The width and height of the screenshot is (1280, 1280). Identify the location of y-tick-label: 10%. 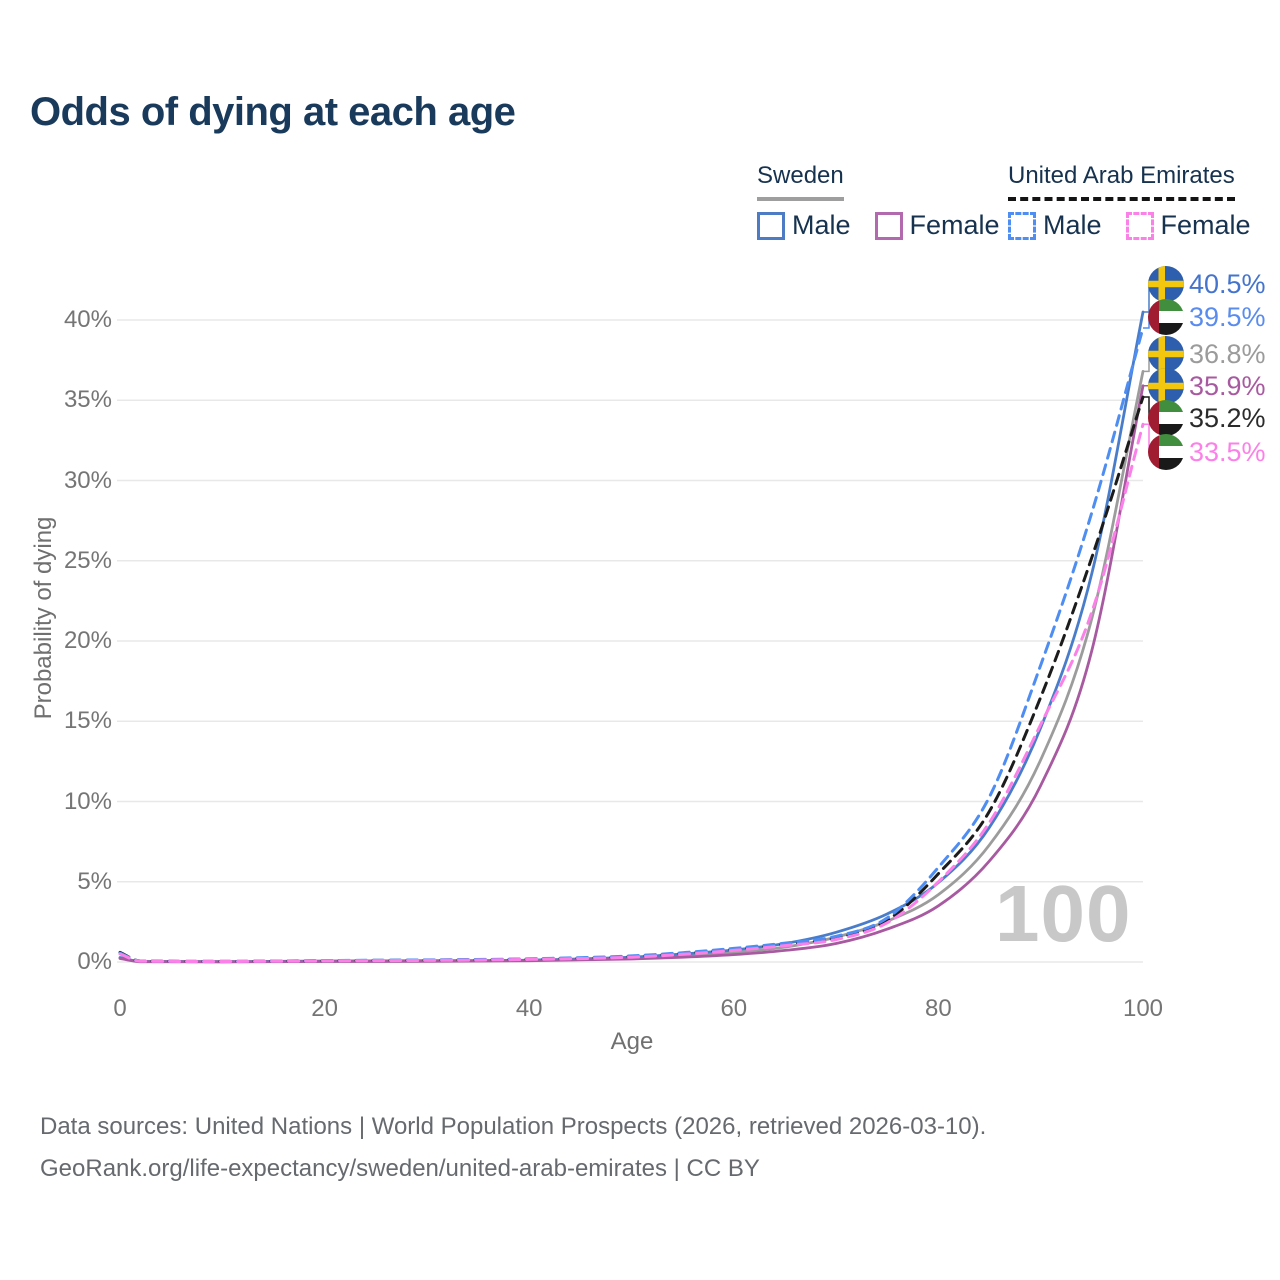
(87, 801).